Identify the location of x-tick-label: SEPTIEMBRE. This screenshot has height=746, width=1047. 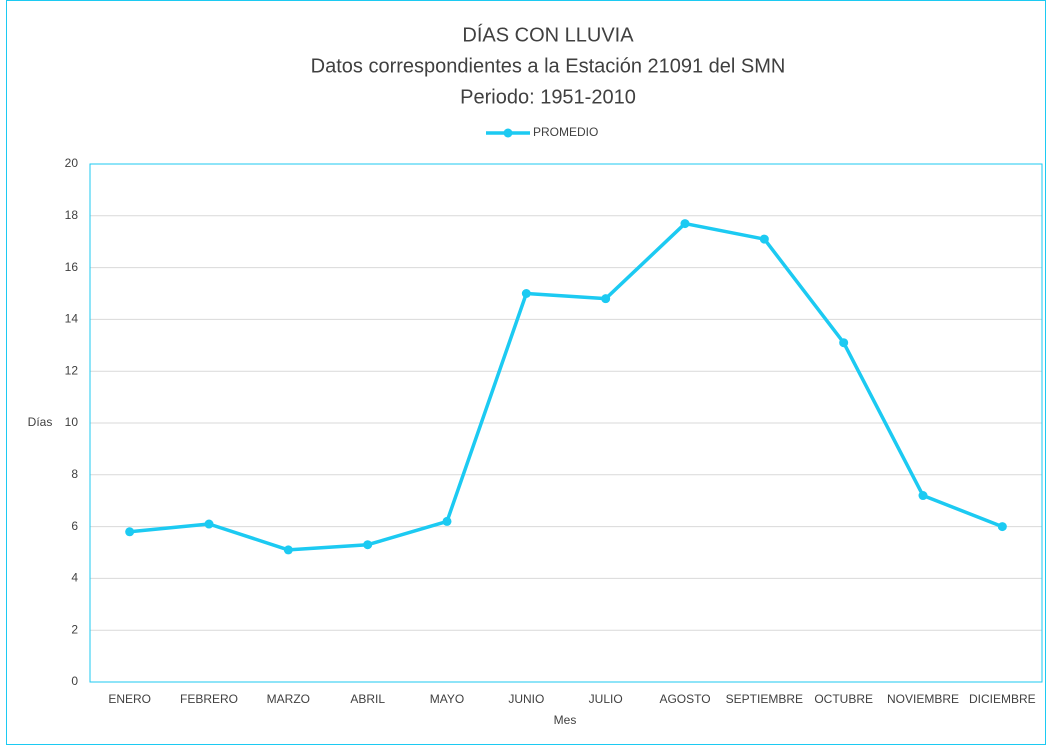
(764, 699).